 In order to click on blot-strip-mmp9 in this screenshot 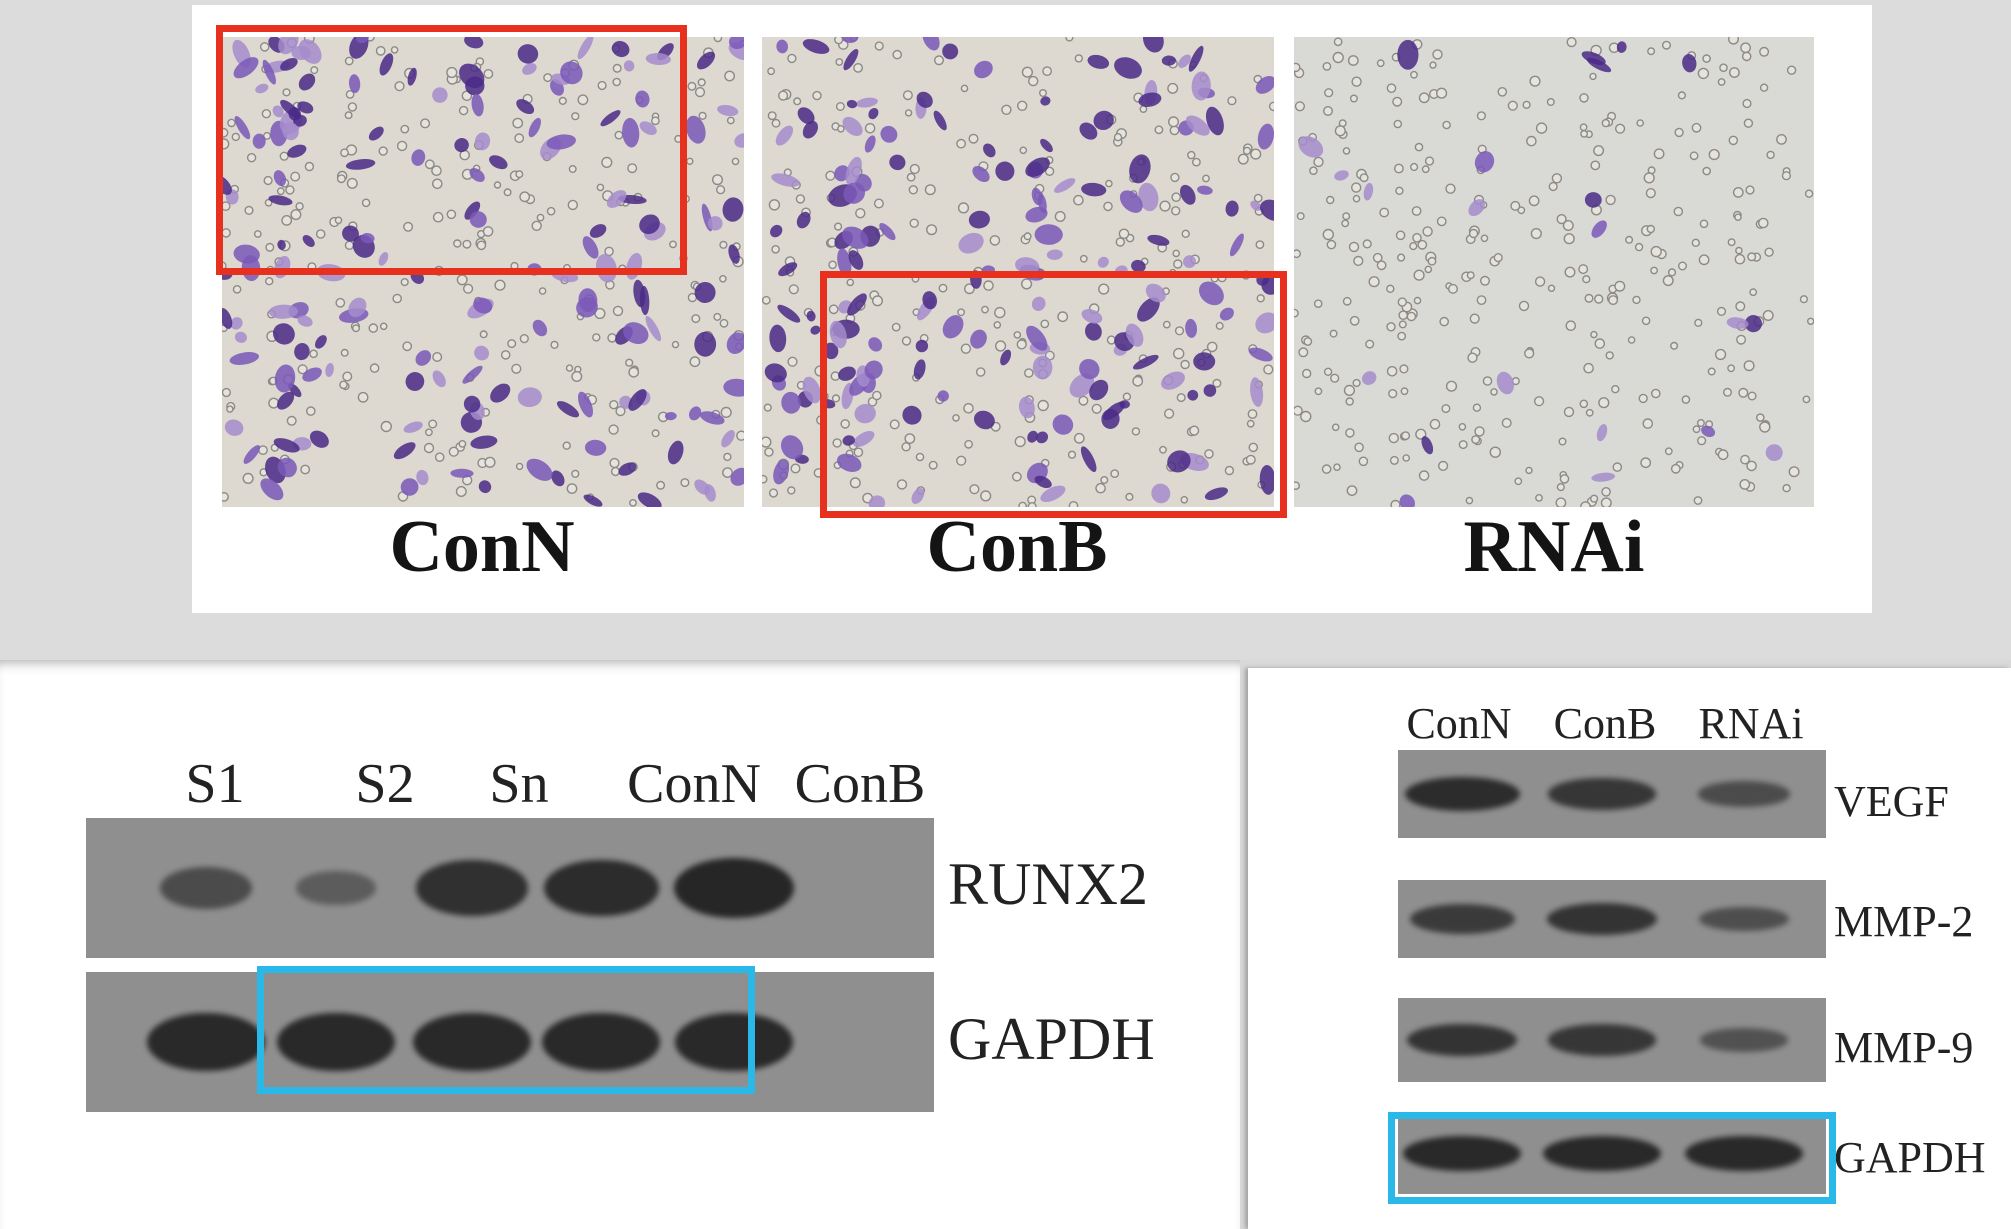, I will do `click(1612, 1040)`.